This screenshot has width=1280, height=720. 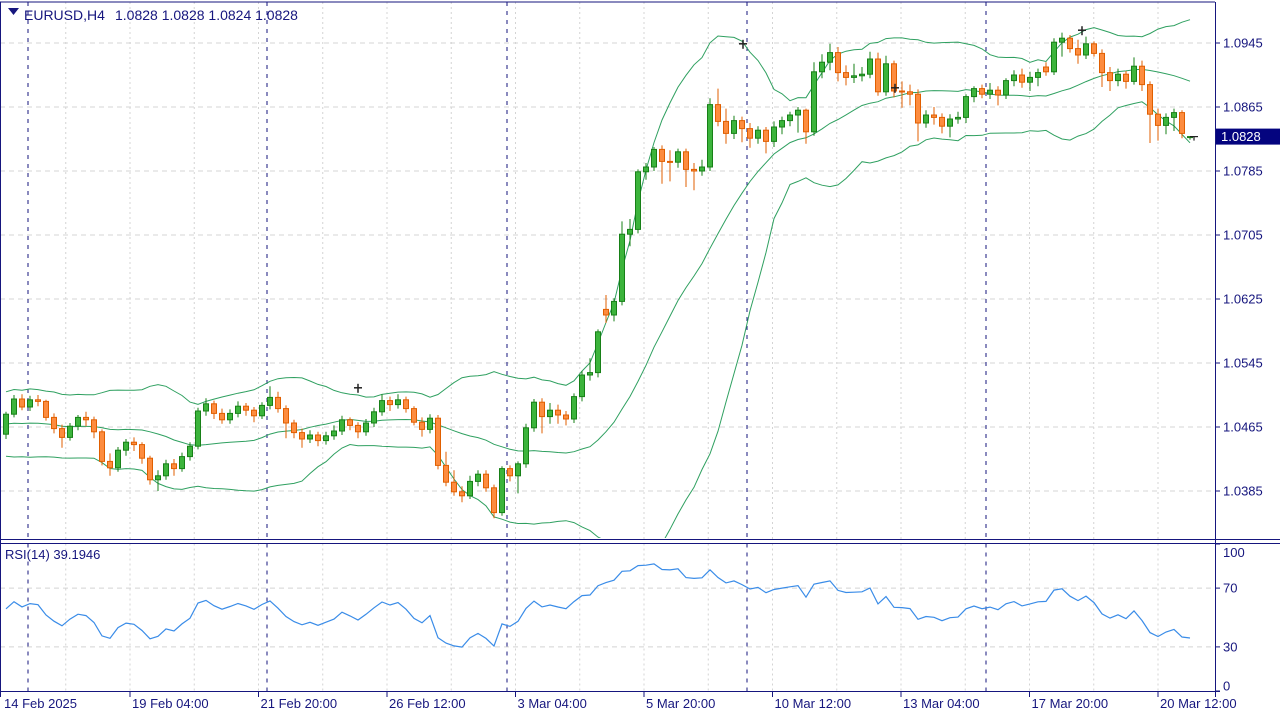 I want to click on rsi-axis-label: 70, so click(x=1230, y=588).